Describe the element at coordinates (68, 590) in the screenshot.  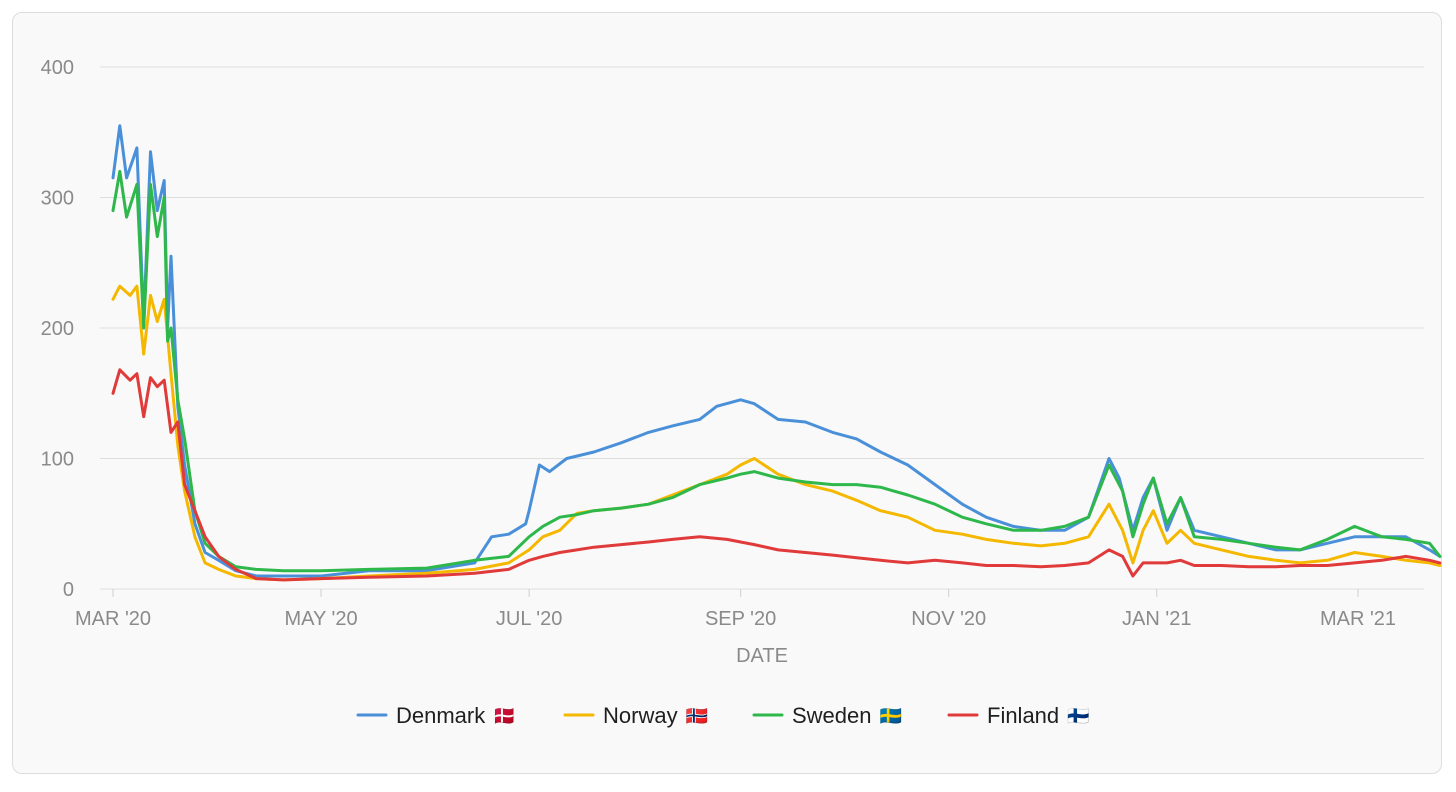
I see `y-tick-label: 0` at that location.